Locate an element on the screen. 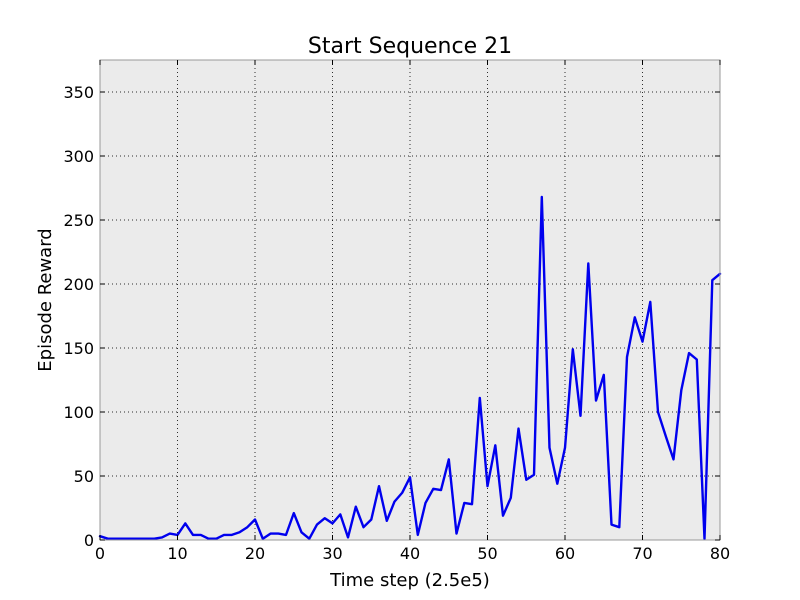  x-tick-label: 20 is located at coordinates (255, 553).